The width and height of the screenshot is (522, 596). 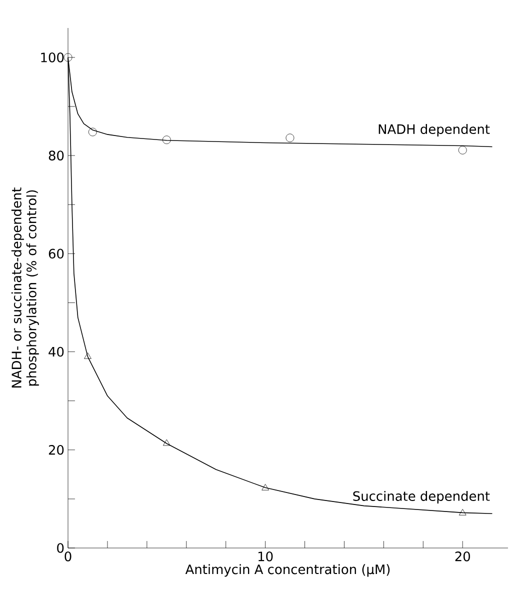 I want to click on x-tick-label: 20, so click(x=462, y=557).